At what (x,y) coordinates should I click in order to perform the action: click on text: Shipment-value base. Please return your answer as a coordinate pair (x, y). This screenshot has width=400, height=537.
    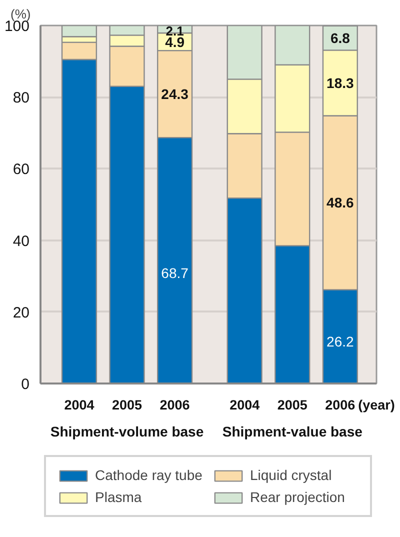
    Looking at the image, I should click on (292, 432).